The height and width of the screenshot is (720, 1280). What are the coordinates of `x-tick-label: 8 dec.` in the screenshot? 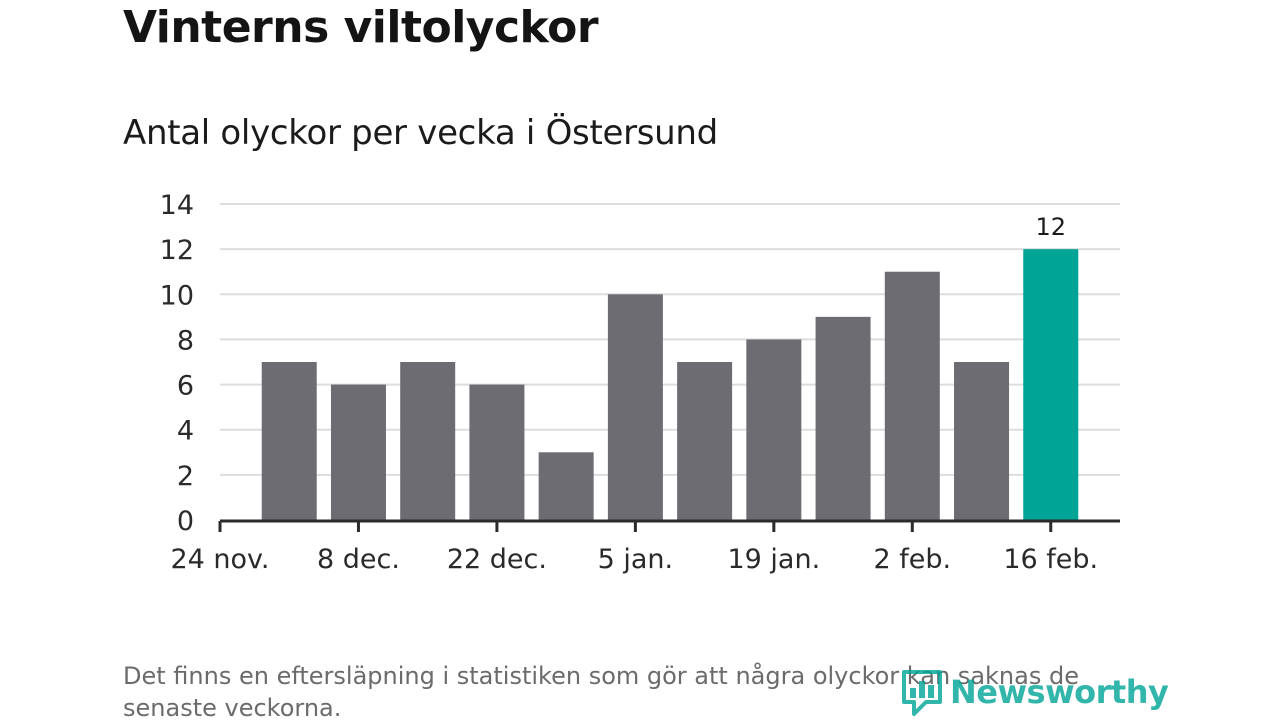 It's located at (358, 559).